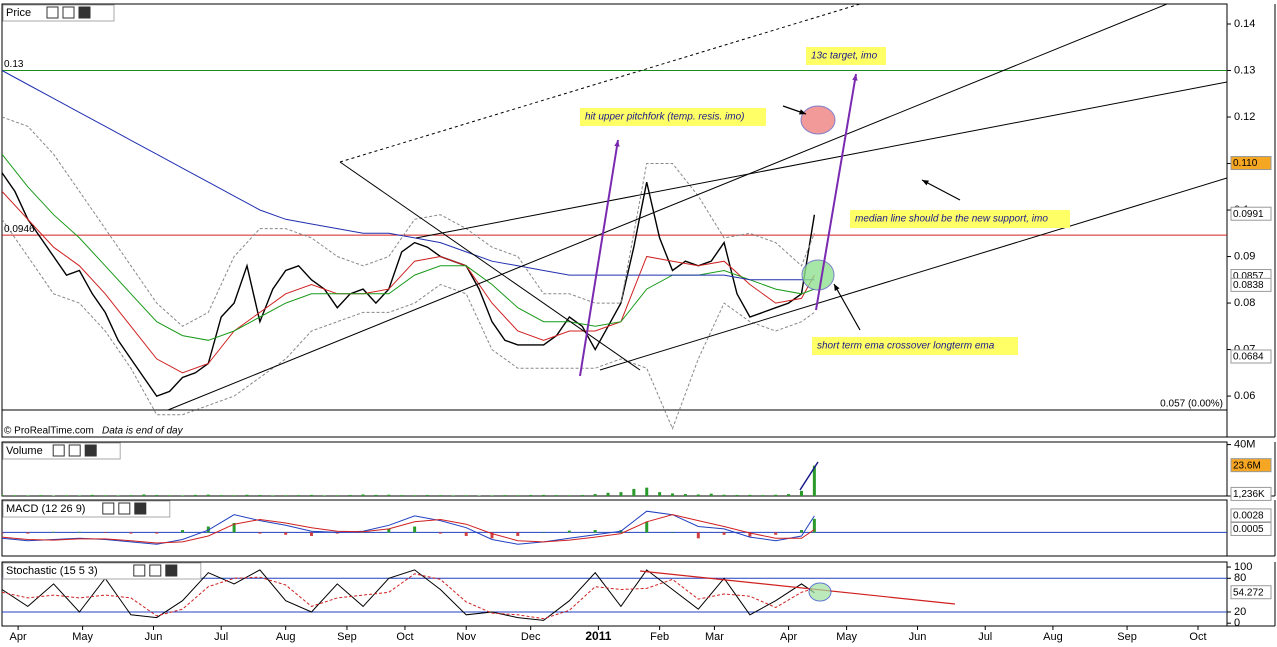 This screenshot has height=647, width=1277. What do you see at coordinates (286, 637) in the screenshot?
I see `x-tick-label: Aug` at bounding box center [286, 637].